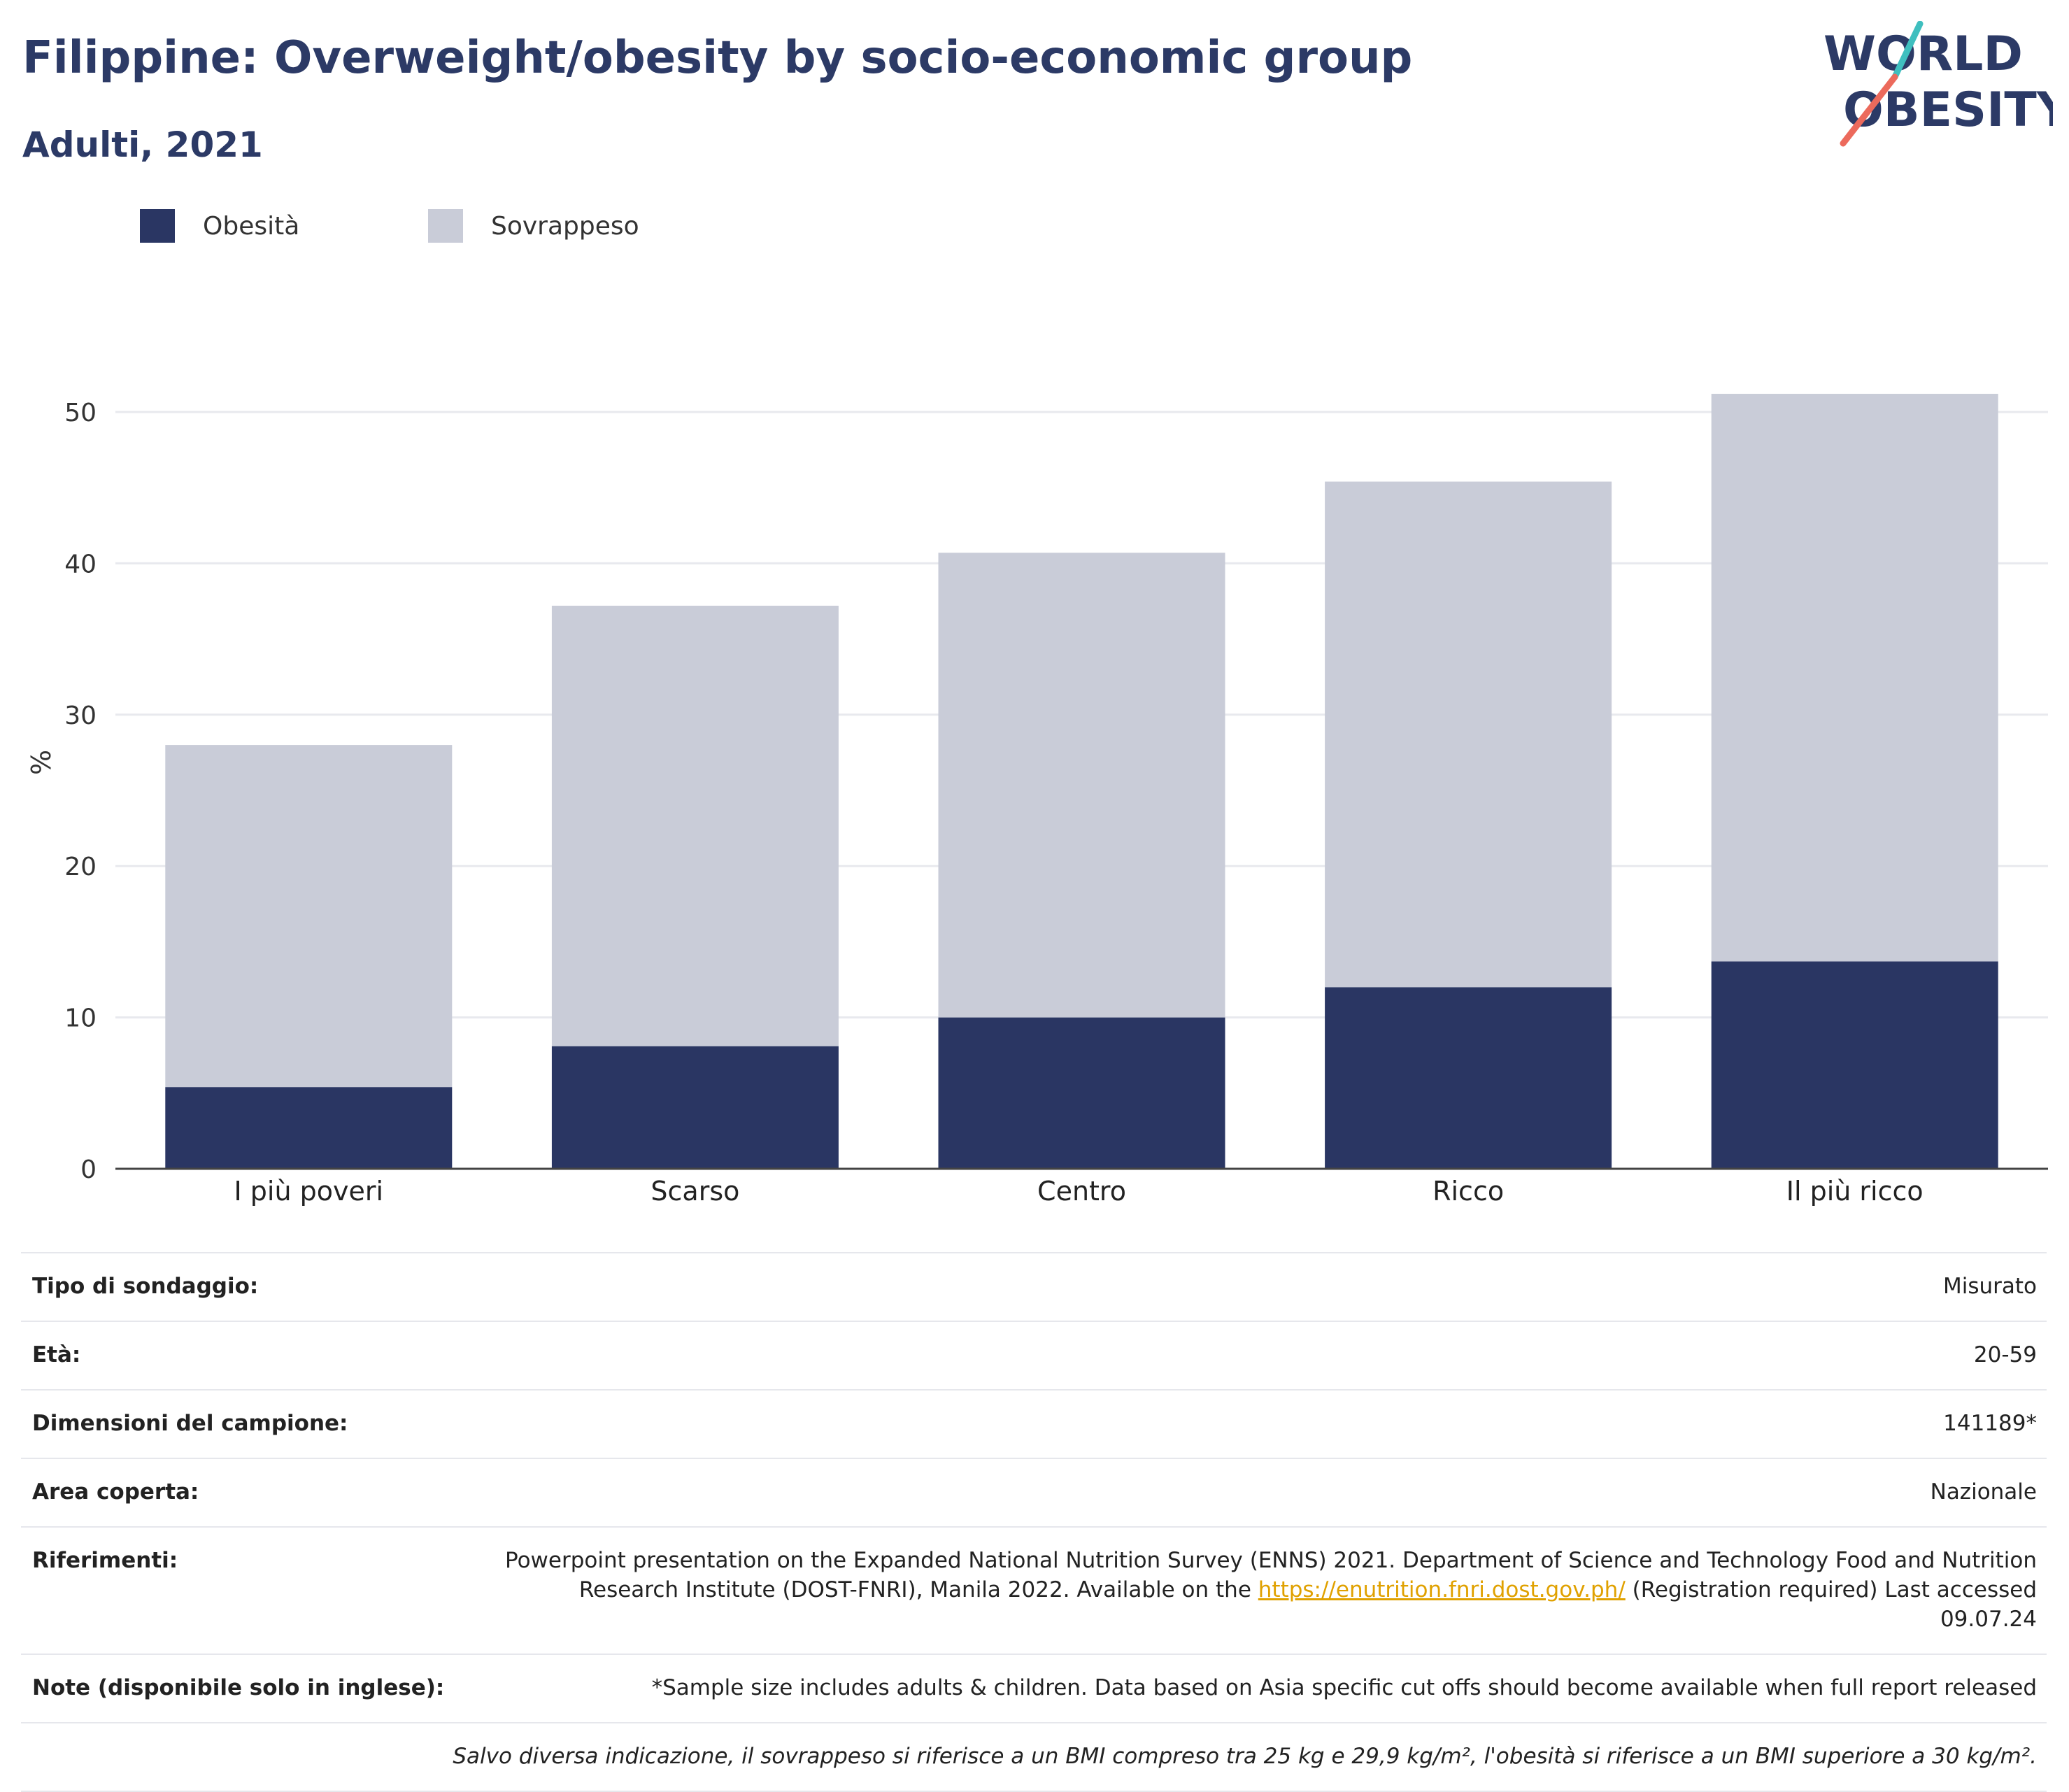 This screenshot has width=2069, height=1792. What do you see at coordinates (1081, 1191) in the screenshot?
I see `x-tick-label-2: Centro` at bounding box center [1081, 1191].